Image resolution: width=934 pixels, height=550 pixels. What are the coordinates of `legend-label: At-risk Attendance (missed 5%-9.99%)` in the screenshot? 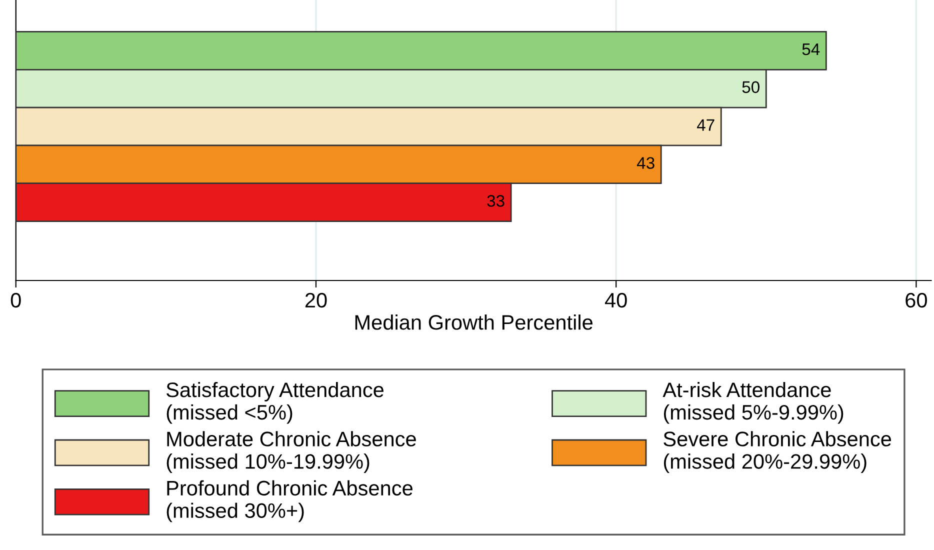 It's located at (753, 403).